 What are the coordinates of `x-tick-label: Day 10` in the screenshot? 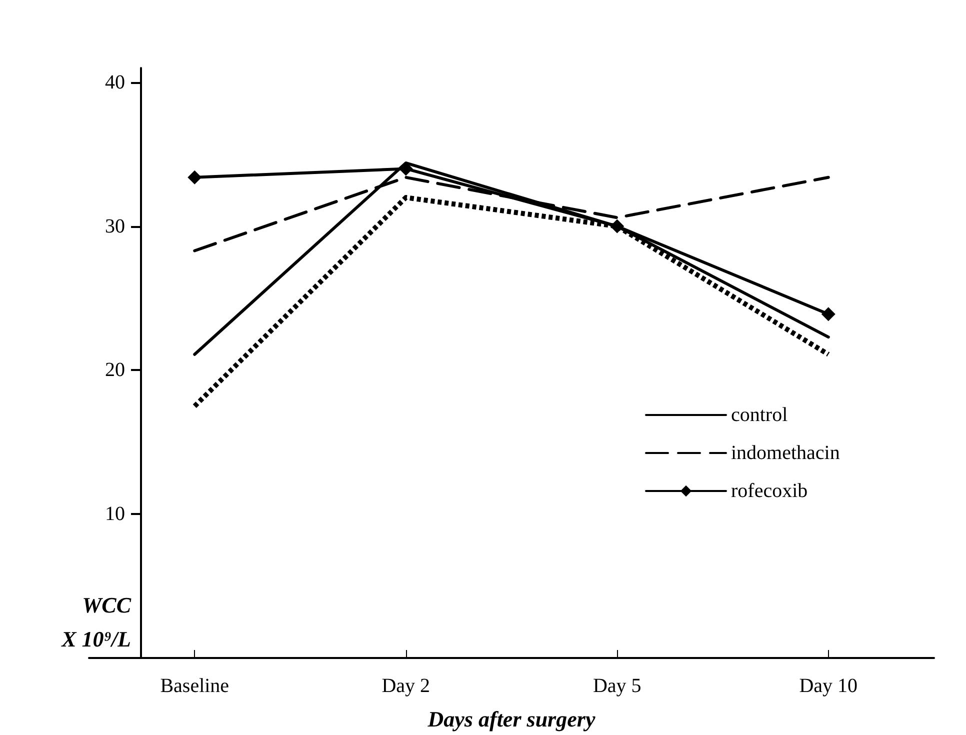 It's located at (828, 686).